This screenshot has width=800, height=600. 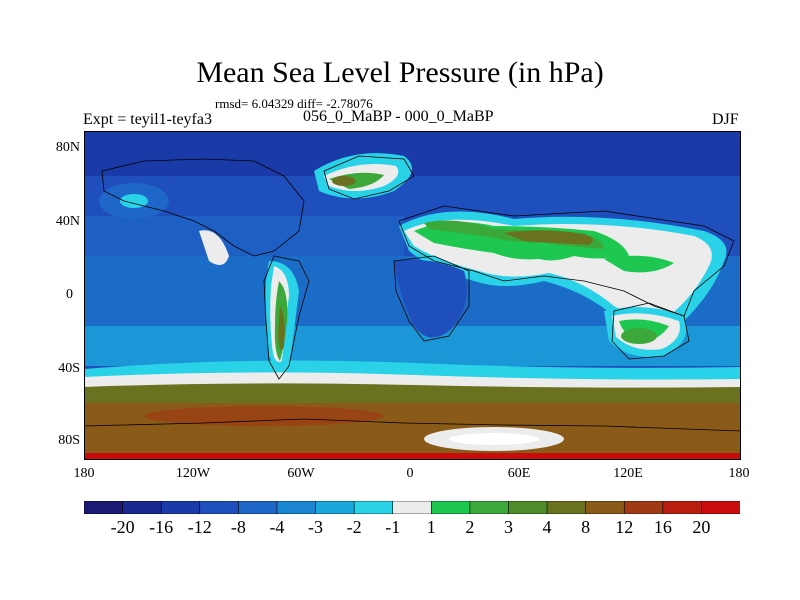 What do you see at coordinates (398, 116) in the screenshot?
I see `periods-label: 056_0_MaBP - 000_0_MaBP` at bounding box center [398, 116].